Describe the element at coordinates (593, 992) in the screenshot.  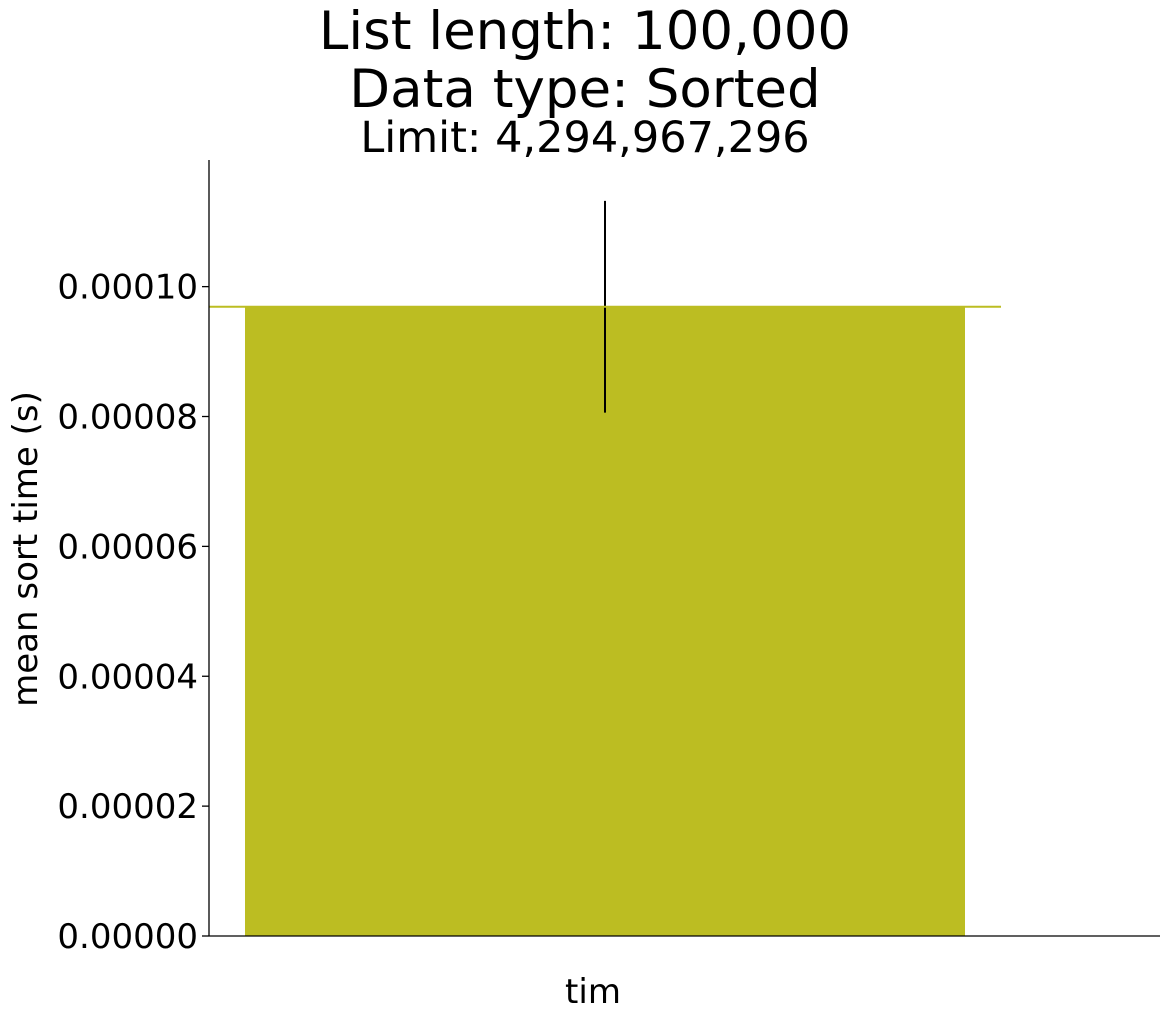
I see `x-tick-label: tim` at that location.